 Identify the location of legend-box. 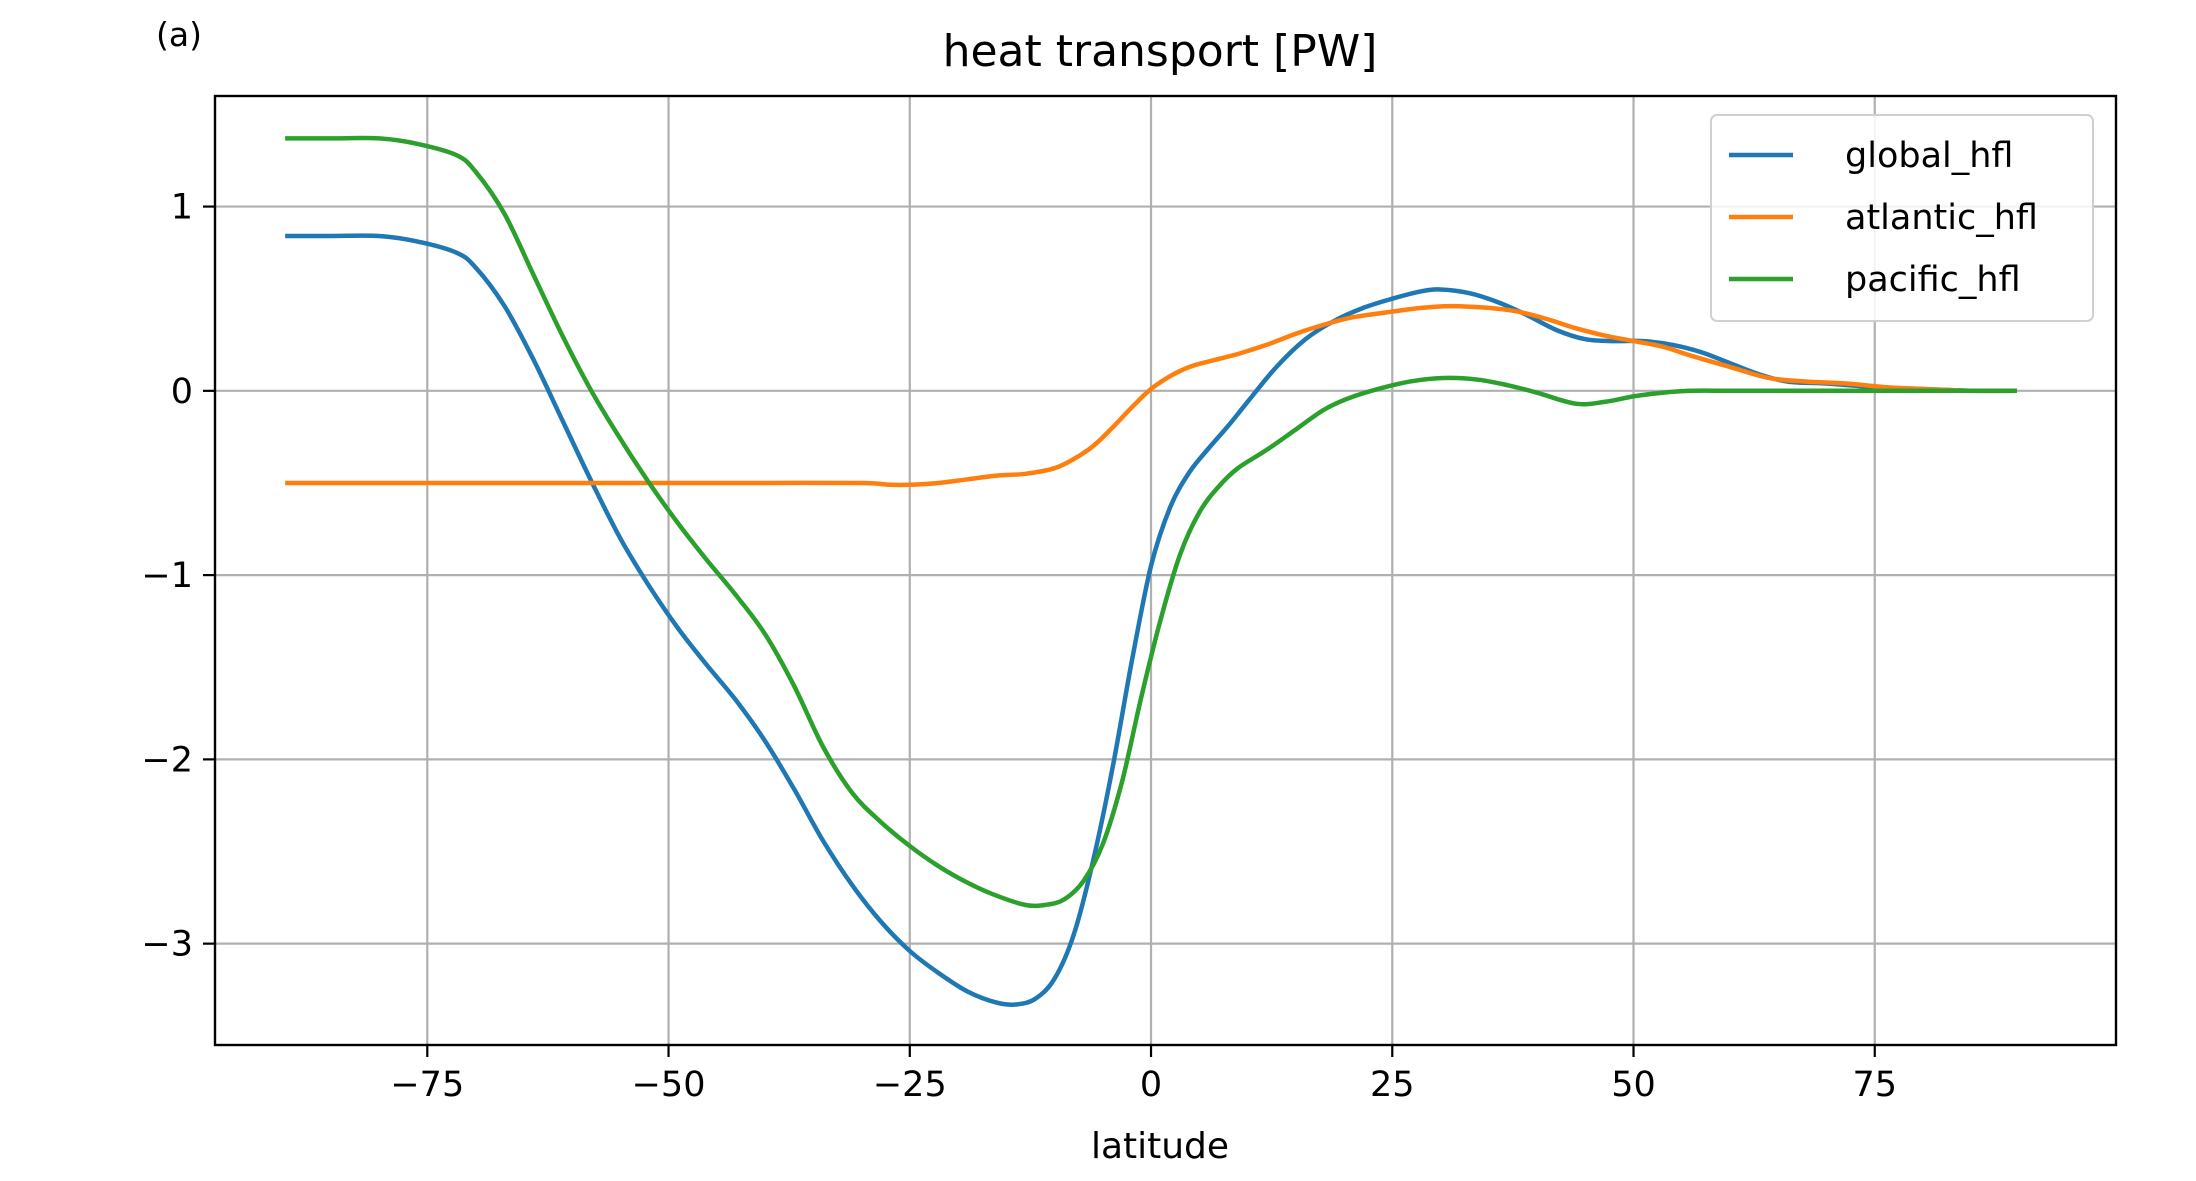
(1902, 218).